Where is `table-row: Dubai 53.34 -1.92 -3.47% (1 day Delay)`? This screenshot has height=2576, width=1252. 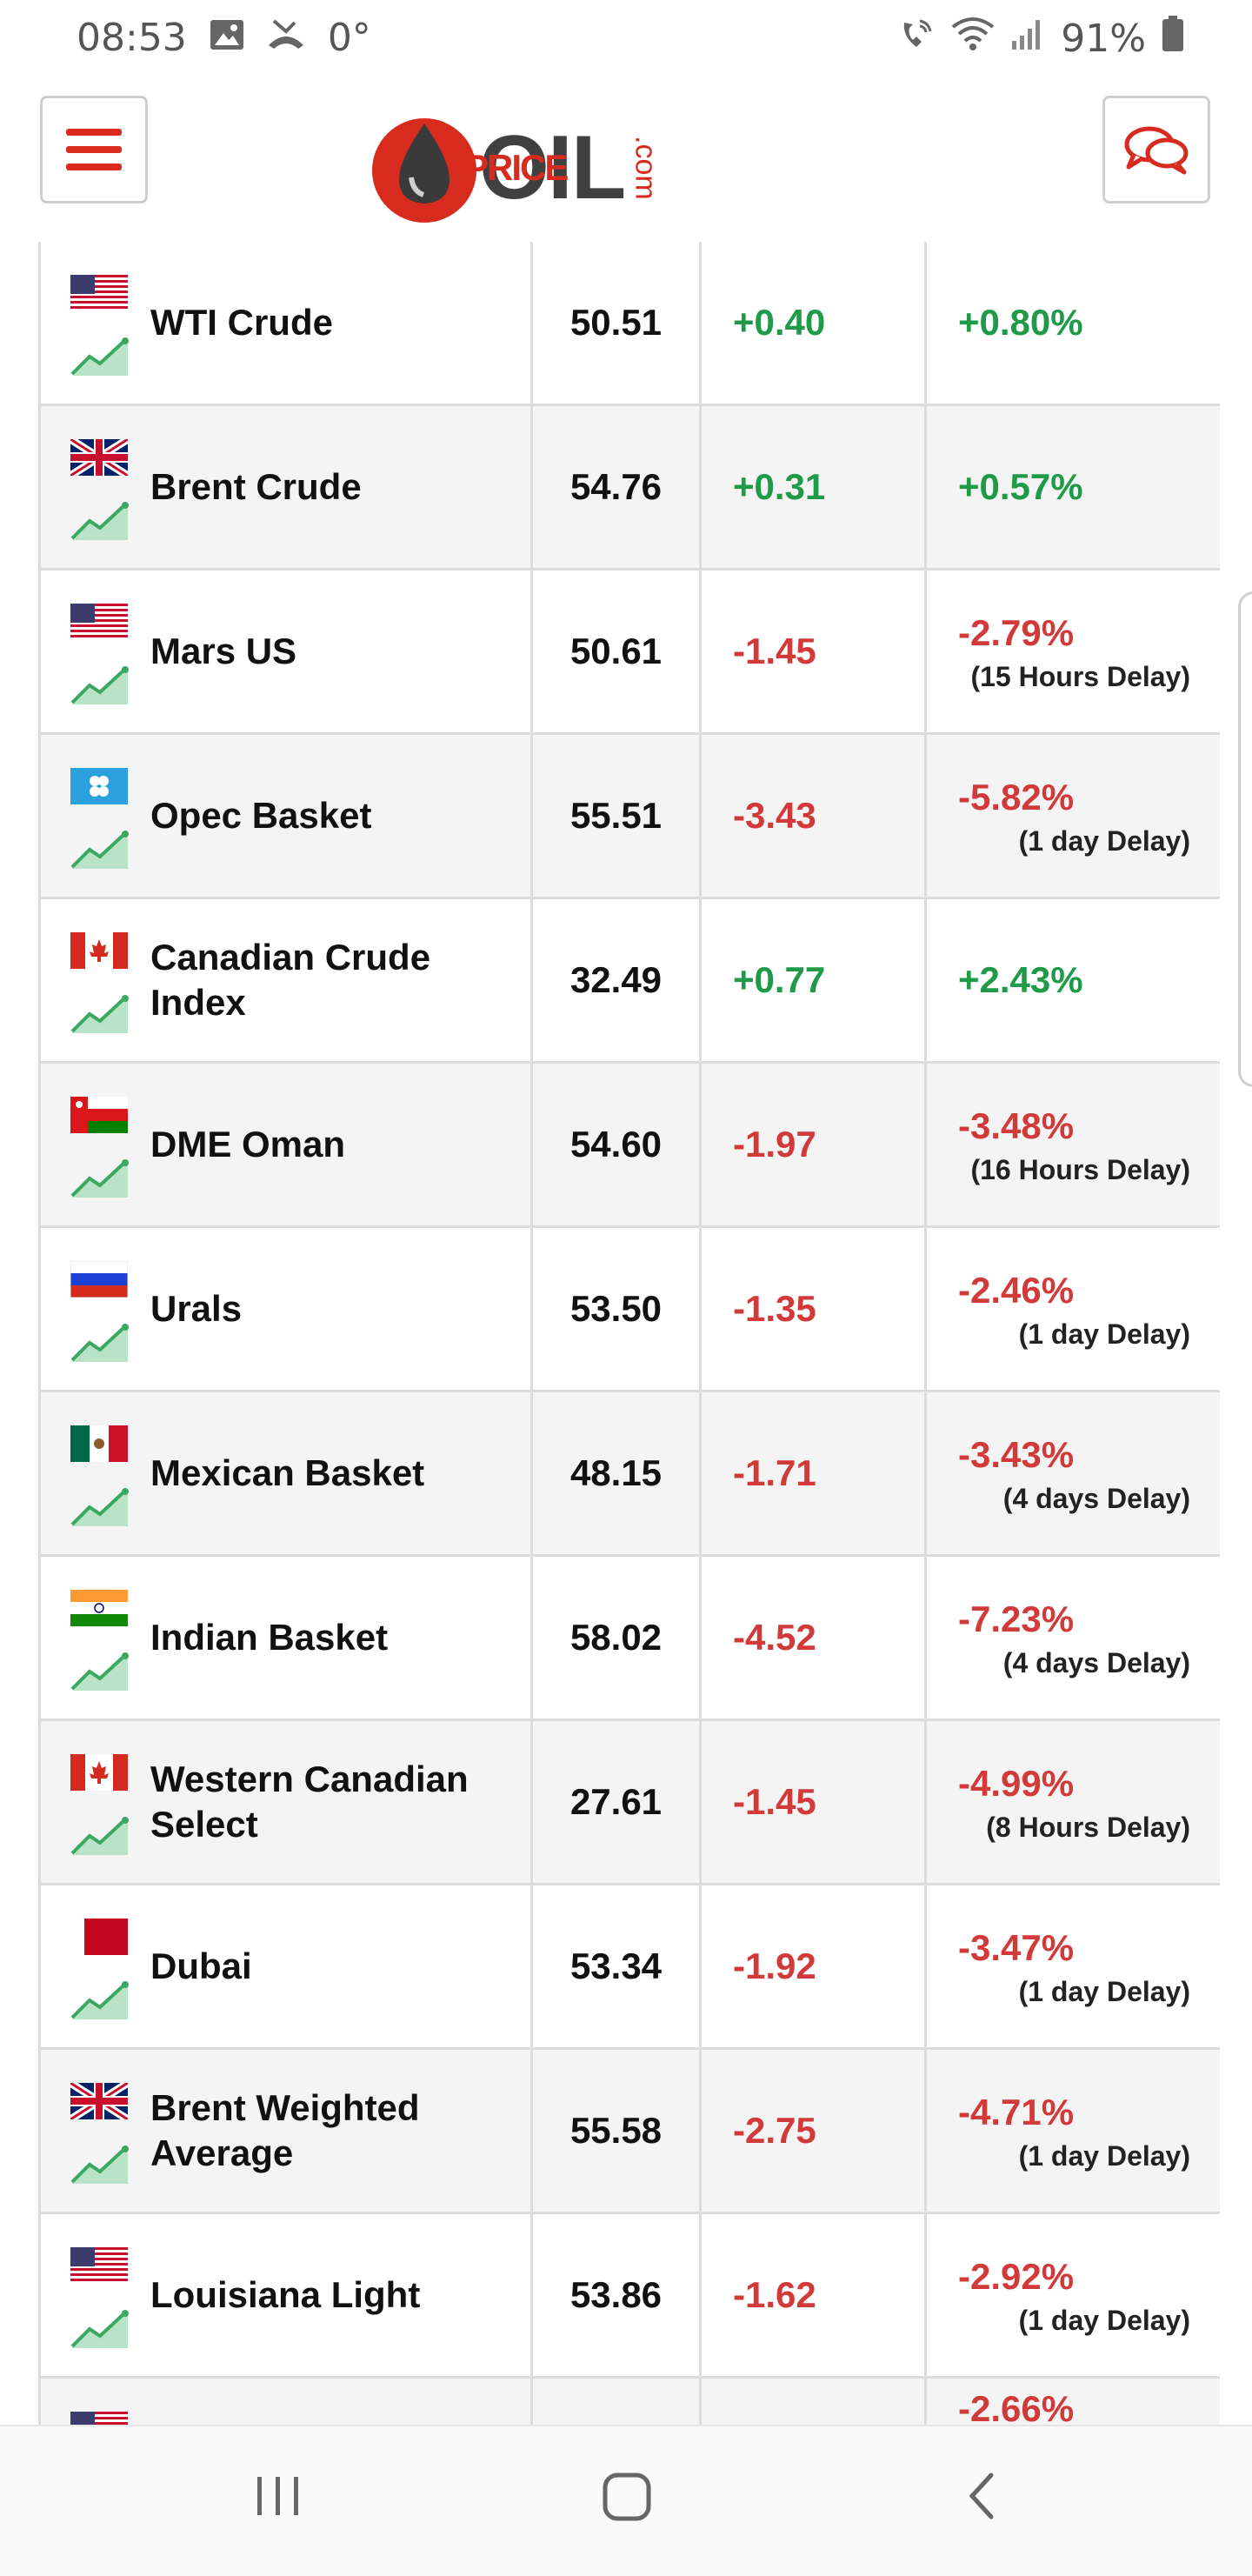 table-row: Dubai 53.34 -1.92 -3.47% (1 day Delay) is located at coordinates (631, 1967).